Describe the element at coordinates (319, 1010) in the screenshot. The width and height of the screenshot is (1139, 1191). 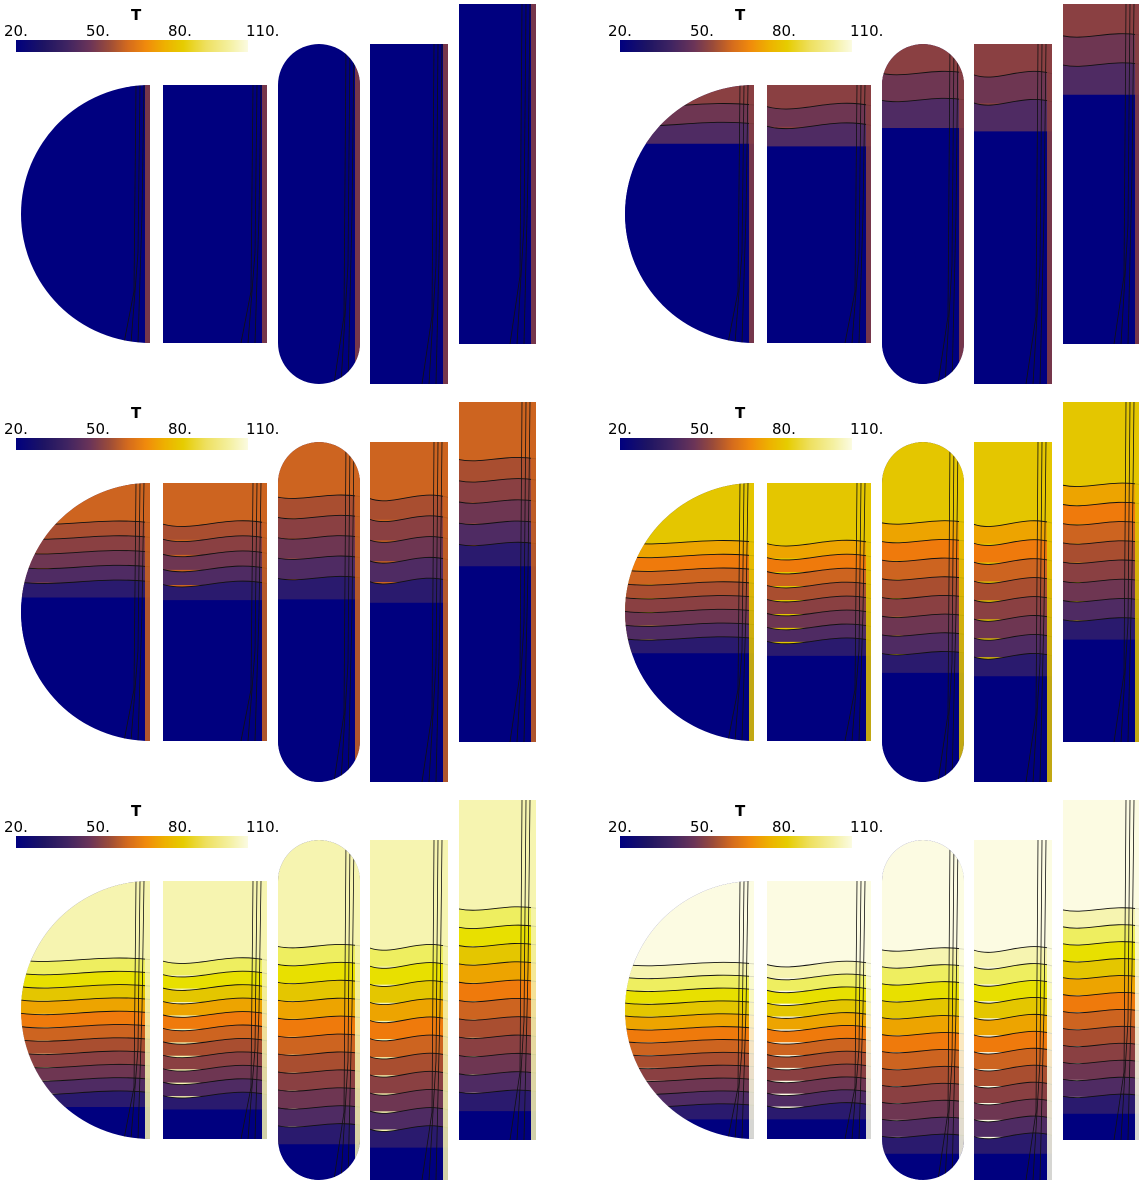
I see `capsule-vessel` at that location.